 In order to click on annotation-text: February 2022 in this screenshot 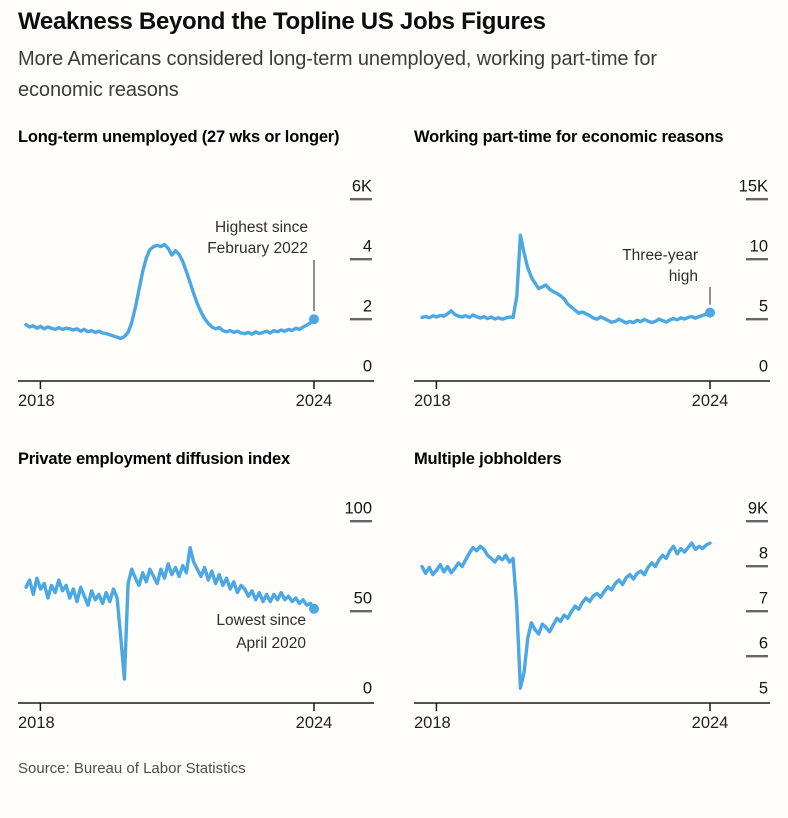, I will do `click(257, 248)`.